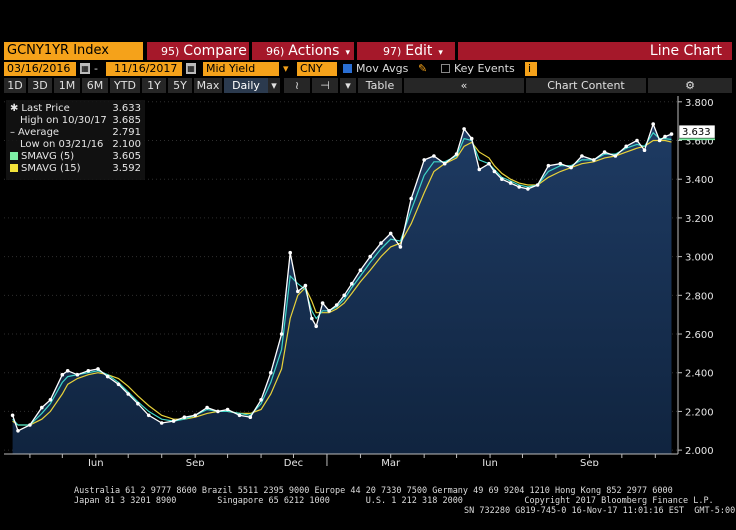 This screenshot has width=736, height=530. Describe the element at coordinates (325, 85) in the screenshot. I see `crosshair-icon: ⊣` at that location.